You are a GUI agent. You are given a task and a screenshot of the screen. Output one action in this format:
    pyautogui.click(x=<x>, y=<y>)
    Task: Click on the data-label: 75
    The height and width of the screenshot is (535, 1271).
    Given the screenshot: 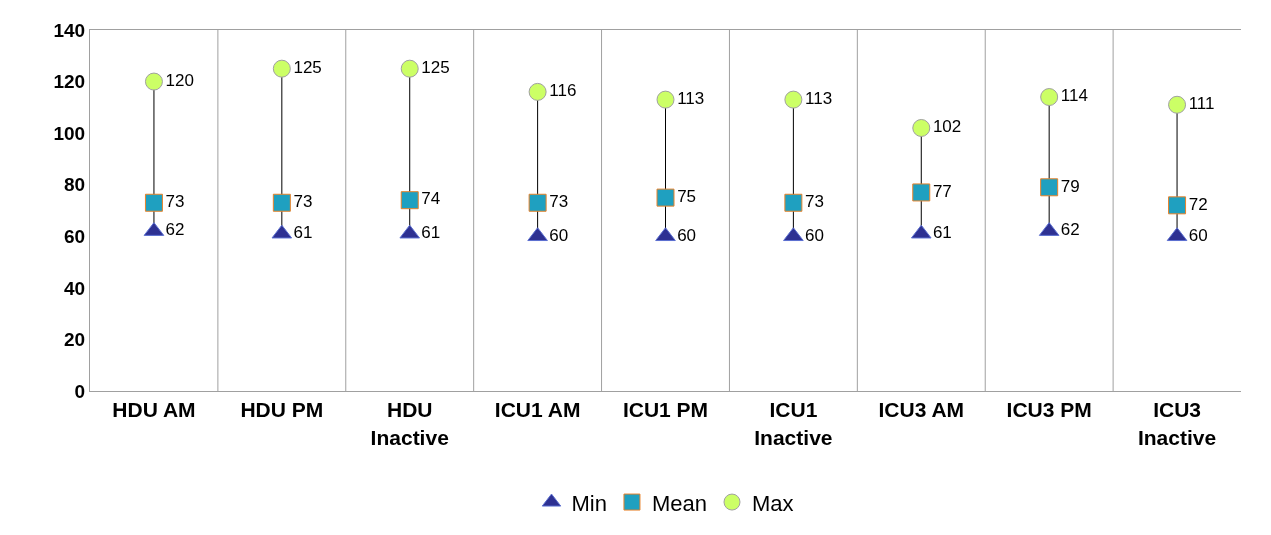 What is the action you would take?
    pyautogui.click(x=687, y=196)
    